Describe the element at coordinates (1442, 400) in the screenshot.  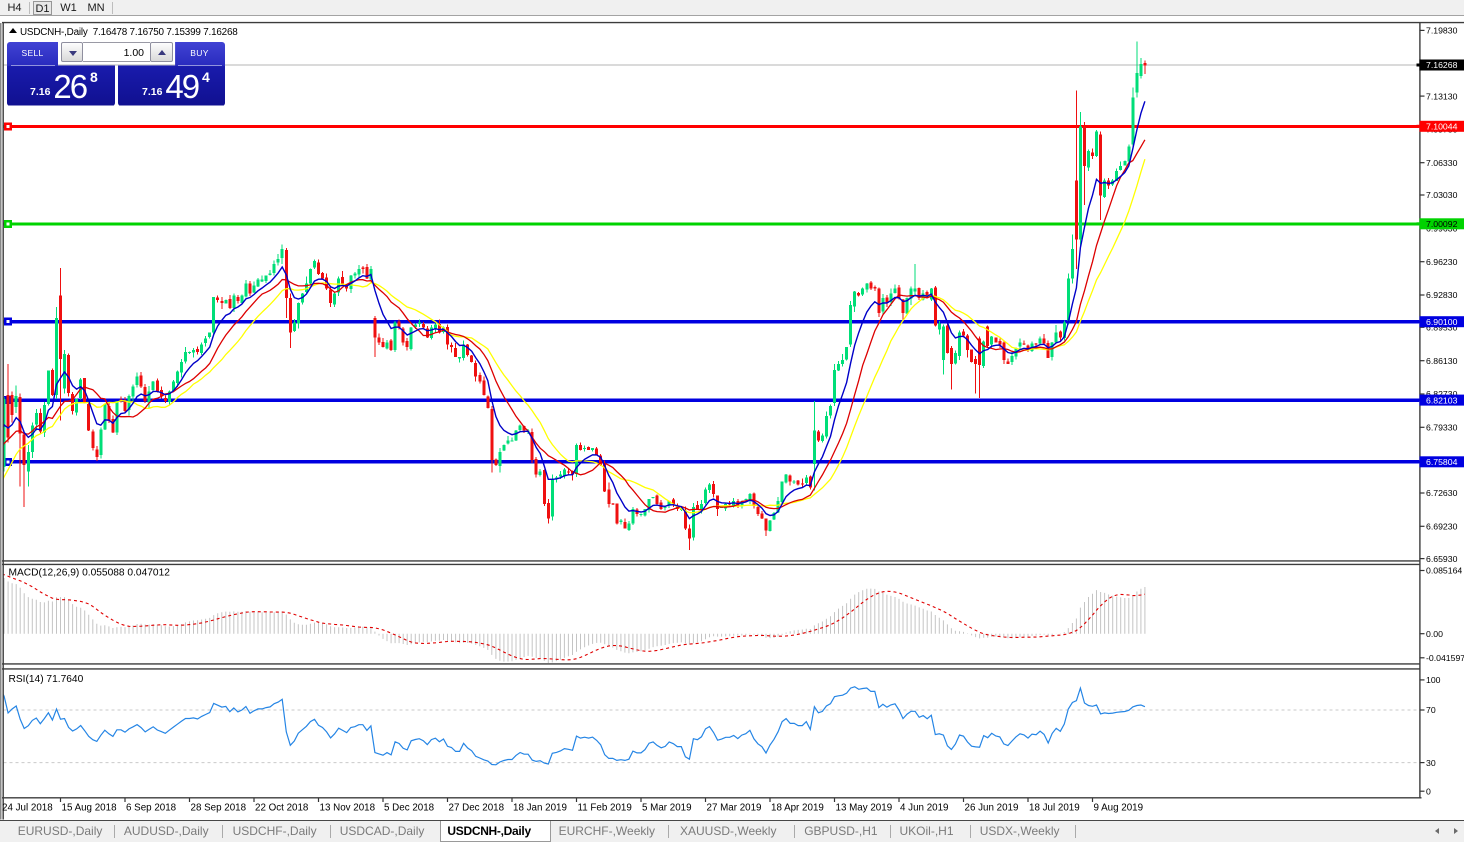
I see `svg-text: 6.82103` at that location.